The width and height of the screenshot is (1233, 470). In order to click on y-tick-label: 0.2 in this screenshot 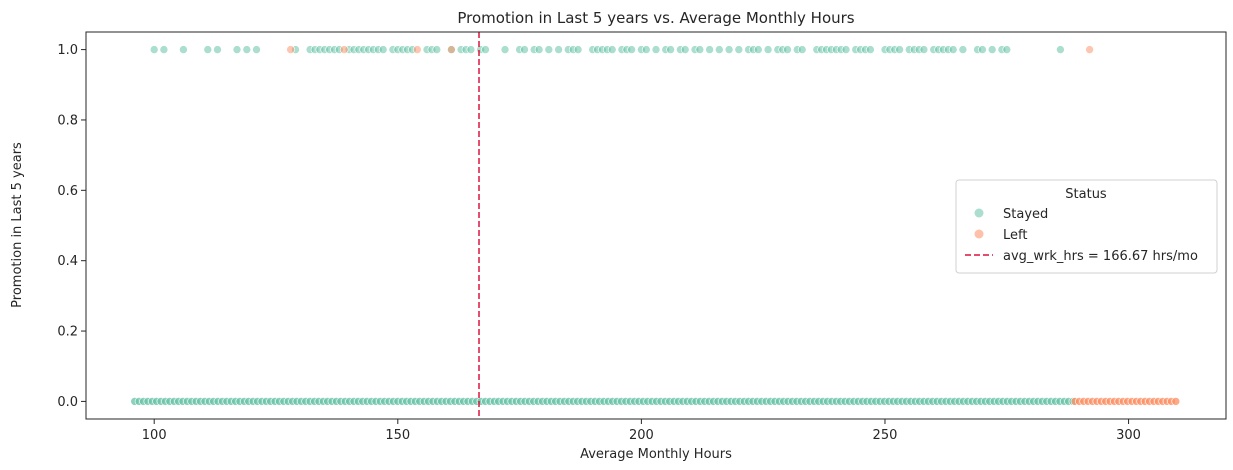, I will do `click(67, 332)`.